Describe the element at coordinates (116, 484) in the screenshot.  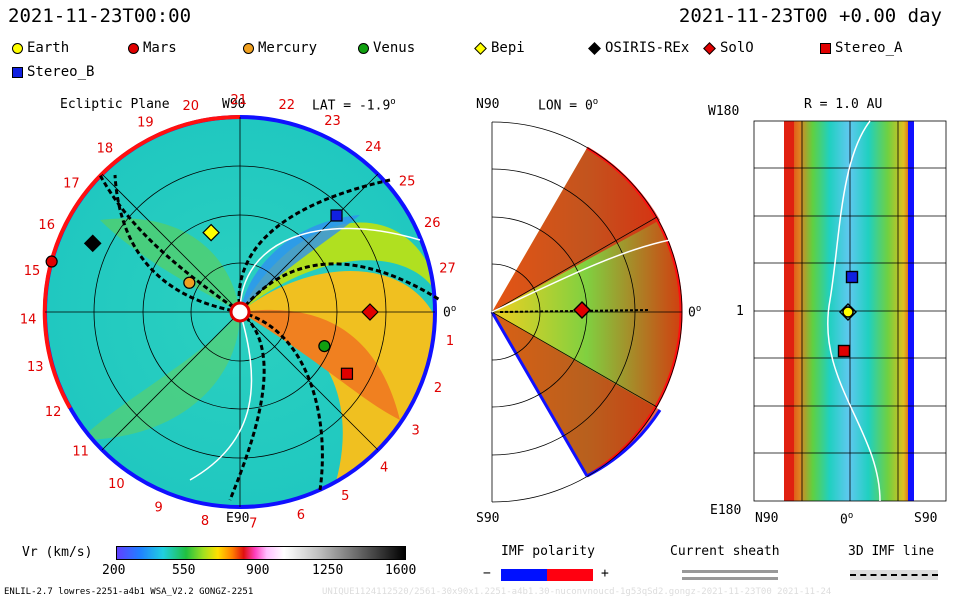
I see `rotation-number: 10` at that location.